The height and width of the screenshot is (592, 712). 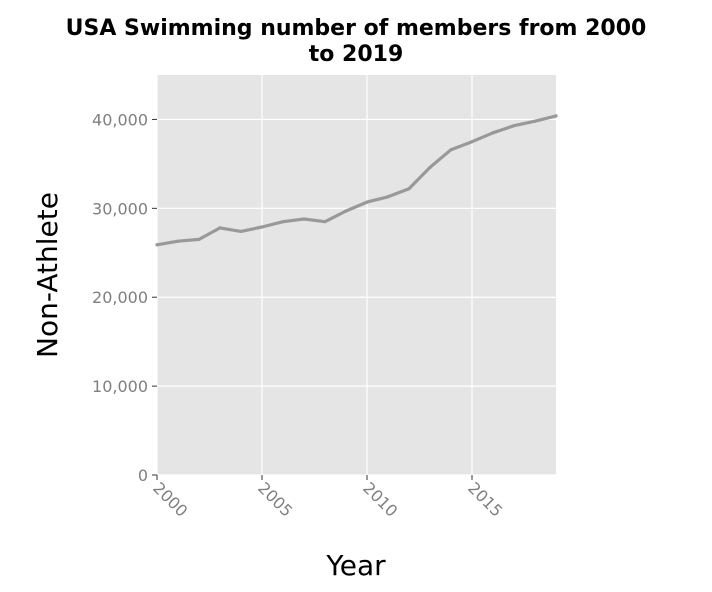 I want to click on chart-title-line-2: to 2019, so click(x=356, y=54).